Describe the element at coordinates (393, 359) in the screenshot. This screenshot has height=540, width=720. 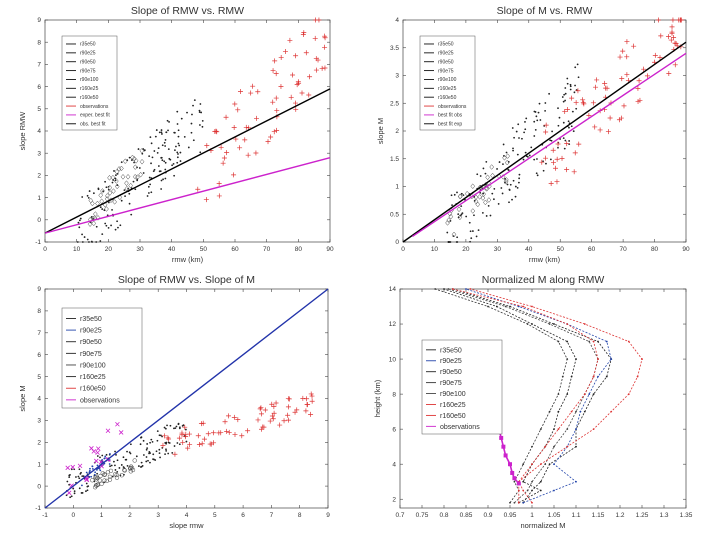
I see `y-tick-label: 10` at that location.